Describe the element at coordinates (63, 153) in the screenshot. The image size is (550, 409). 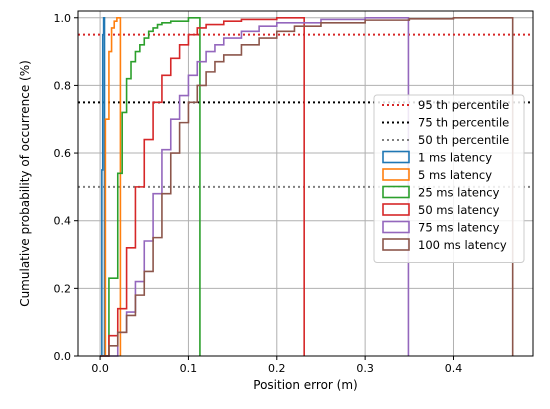
I see `y-tick-label: 0.6` at that location.